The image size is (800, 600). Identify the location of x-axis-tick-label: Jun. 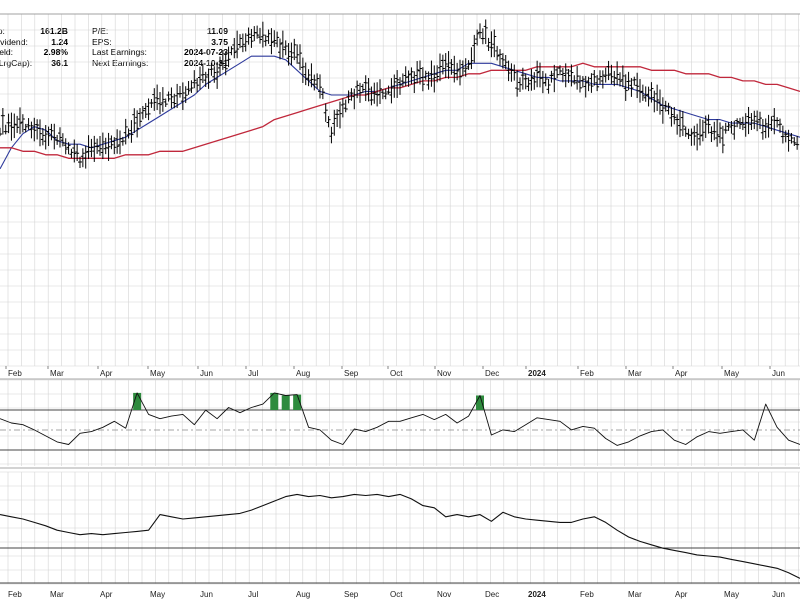
(778, 594).